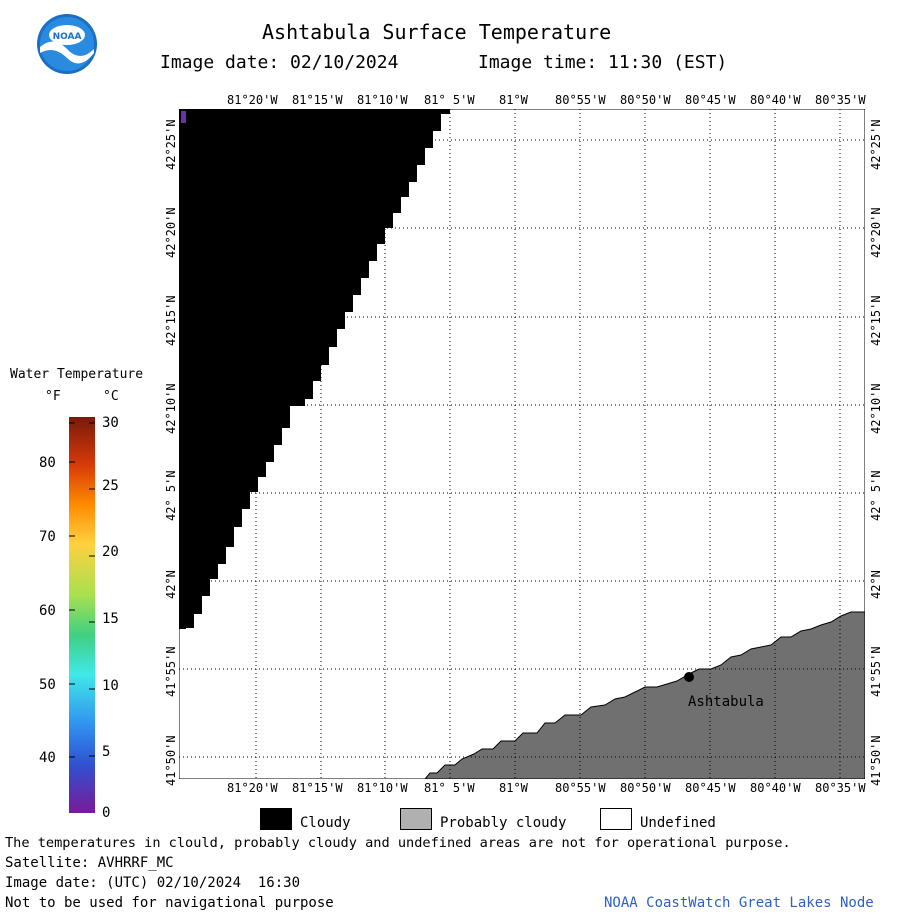 This screenshot has width=903, height=919. I want to click on colorbar-c-tick: 0, so click(106, 813).